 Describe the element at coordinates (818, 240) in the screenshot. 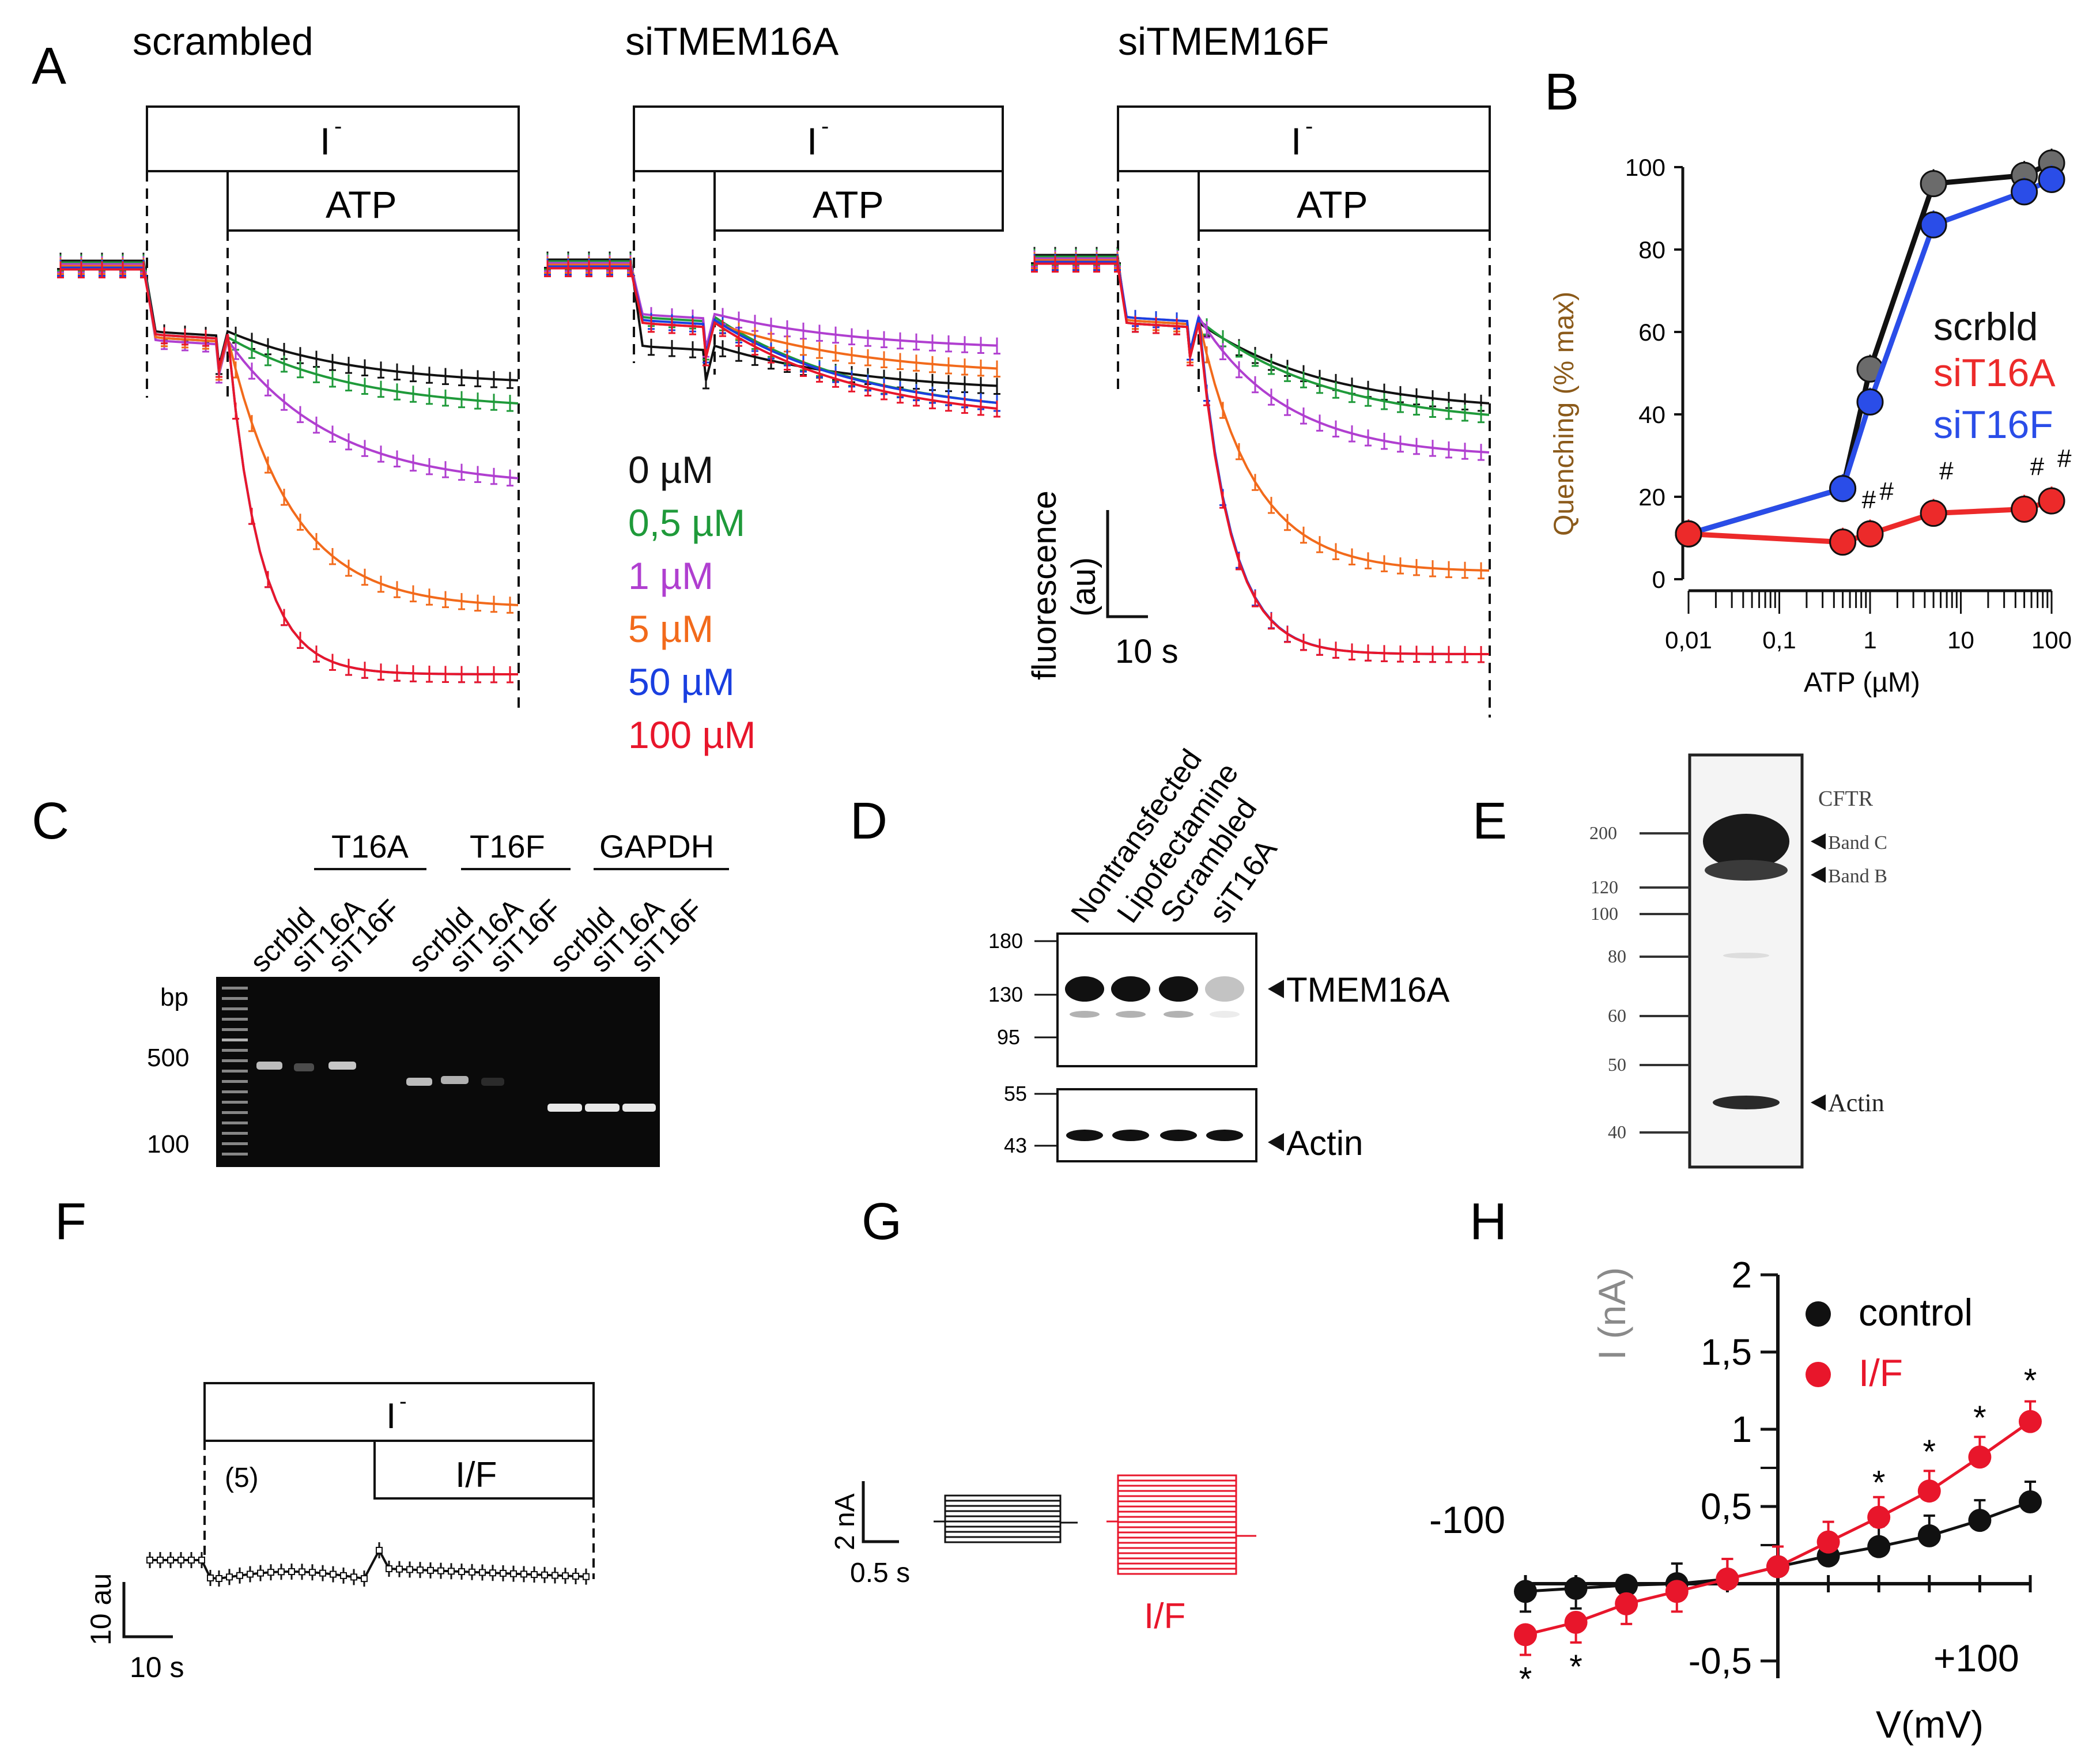

I see `panel-a-bars-sitmem16a` at that location.